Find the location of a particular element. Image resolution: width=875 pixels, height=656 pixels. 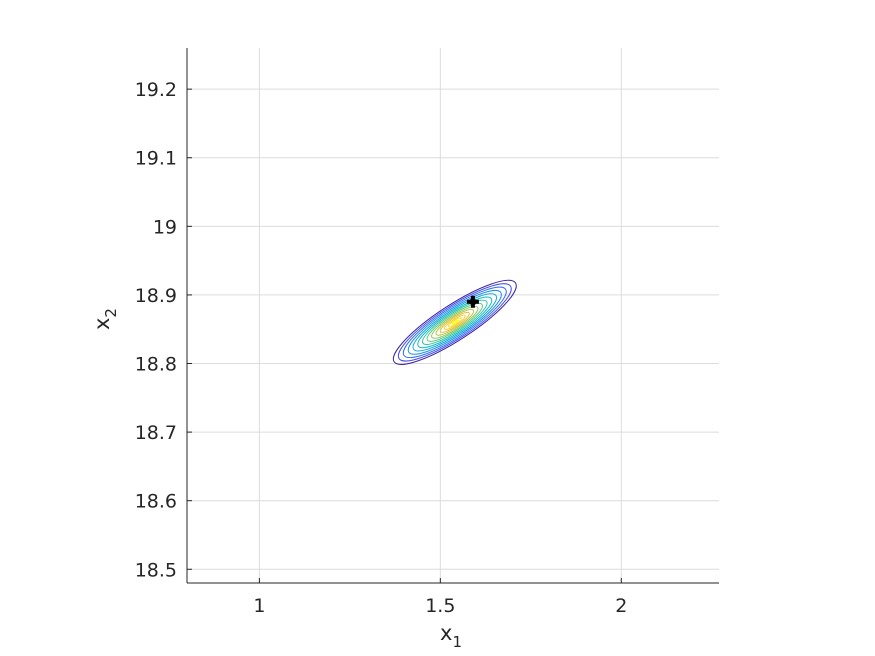

x-axis-label: x1 is located at coordinates (451, 636).